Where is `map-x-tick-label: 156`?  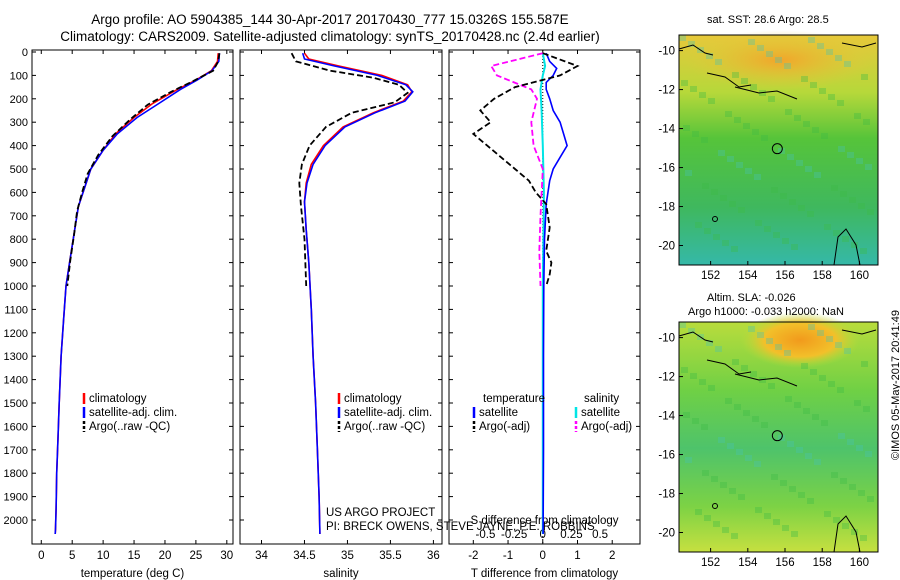 map-x-tick-label: 156 is located at coordinates (784, 276).